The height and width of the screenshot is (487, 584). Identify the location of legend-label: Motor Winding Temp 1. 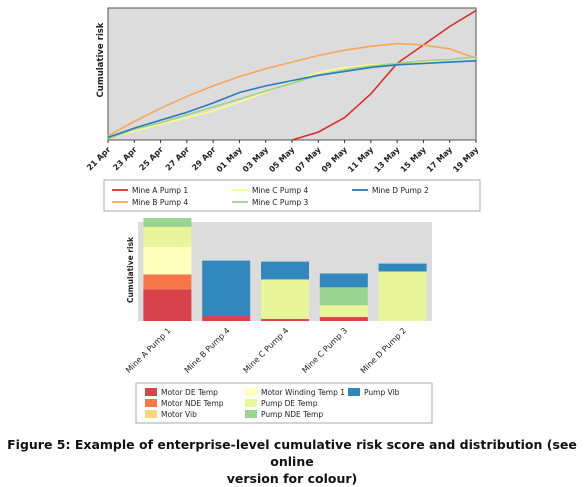
(303, 392).